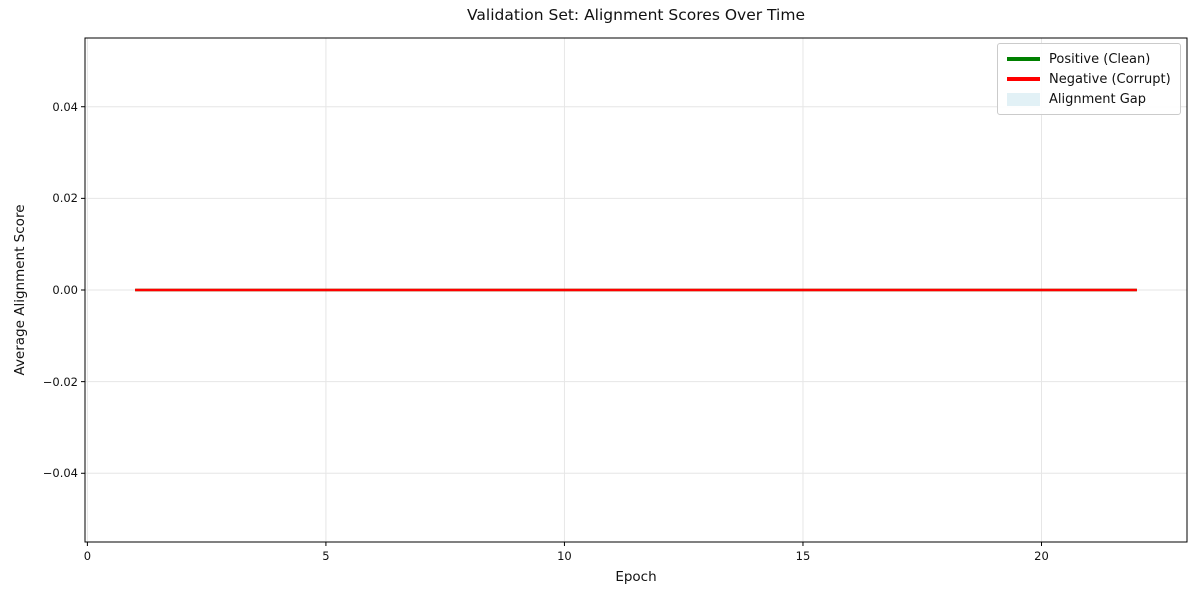 The image size is (1200, 600). I want to click on x-tick-label: 5, so click(326, 556).